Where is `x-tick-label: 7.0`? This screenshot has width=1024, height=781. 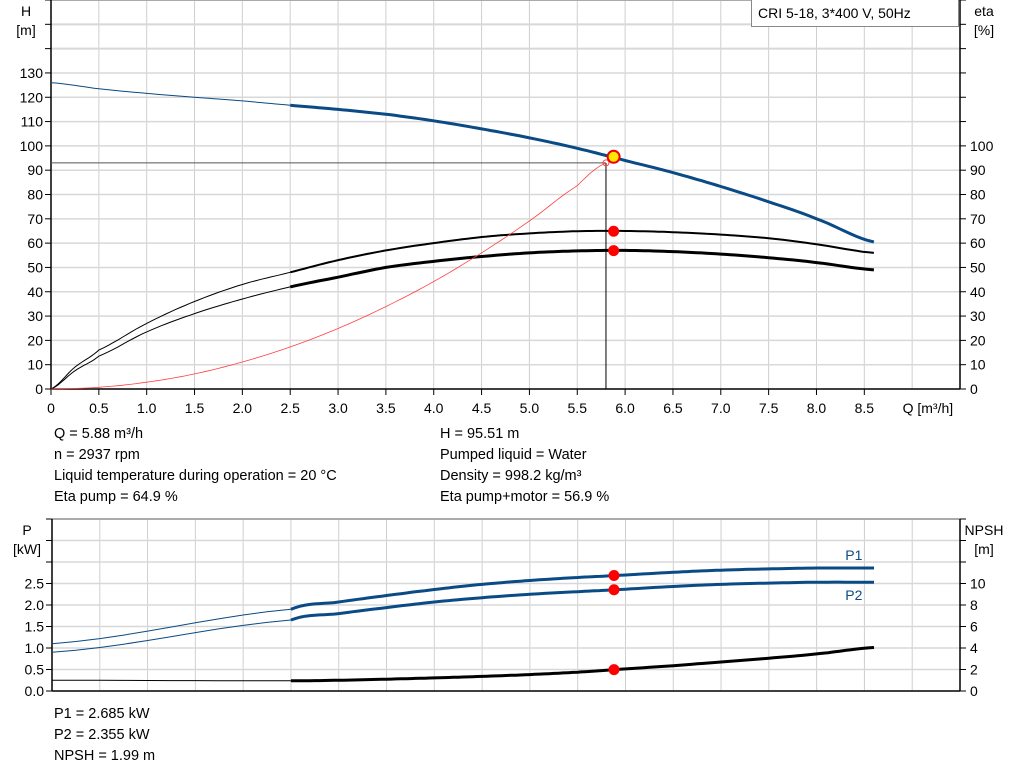
x-tick-label: 7.0 is located at coordinates (721, 408).